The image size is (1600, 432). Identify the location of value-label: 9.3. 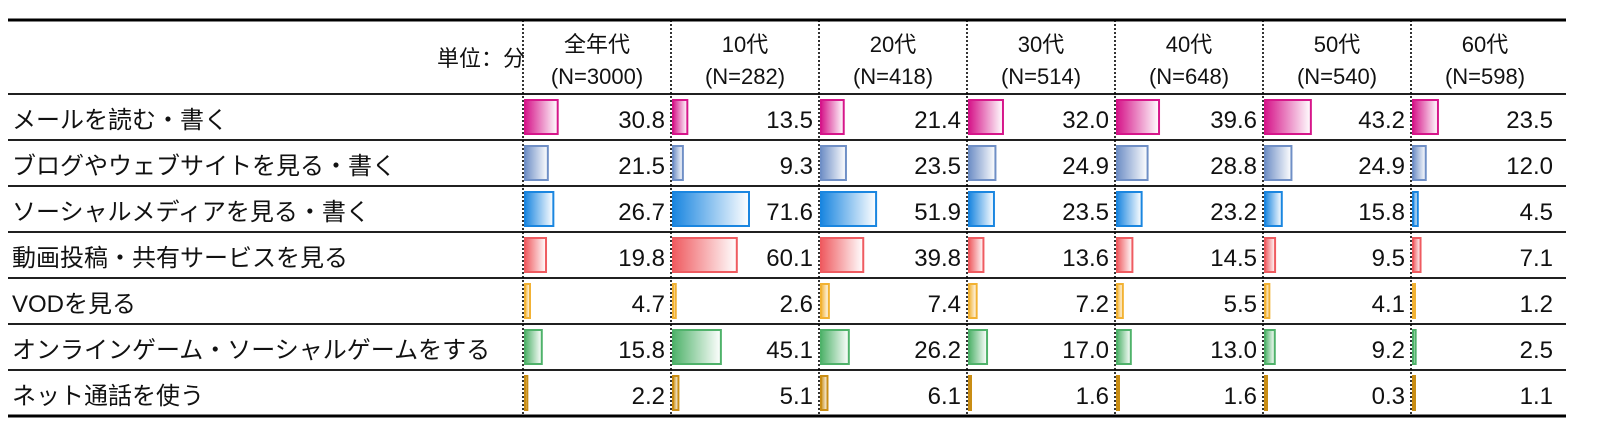
(796, 166).